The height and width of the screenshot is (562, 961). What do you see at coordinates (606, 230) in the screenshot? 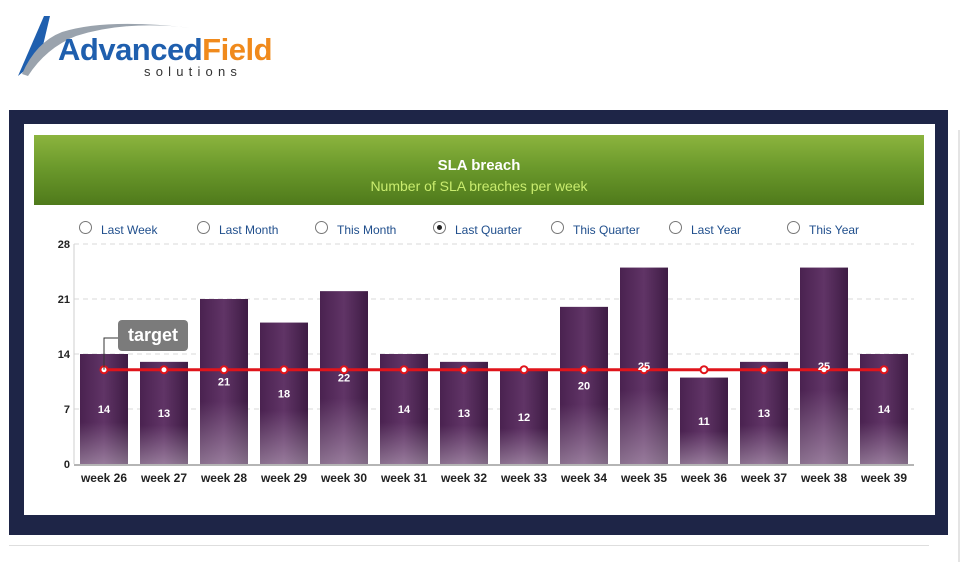
I see `radio-label: This Quarter` at bounding box center [606, 230].